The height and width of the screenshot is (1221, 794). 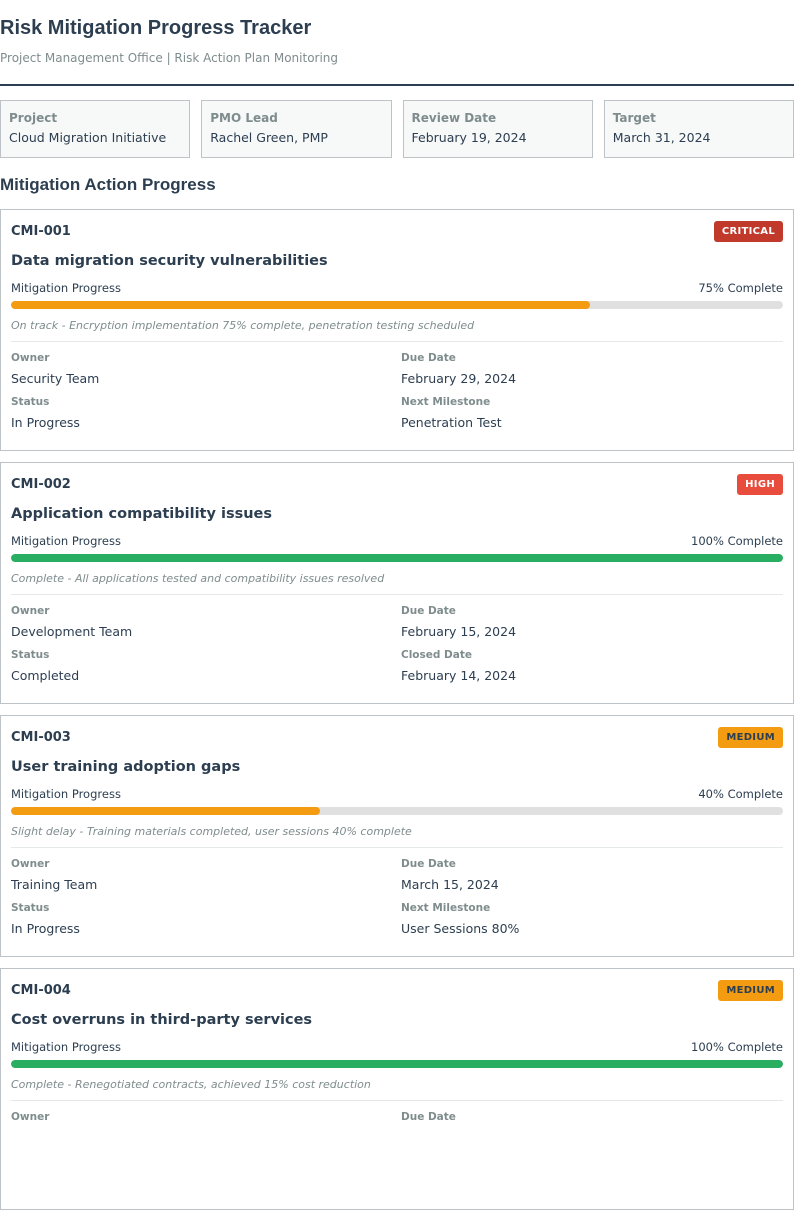 What do you see at coordinates (206, 661) in the screenshot?
I see `field: Status Completed` at bounding box center [206, 661].